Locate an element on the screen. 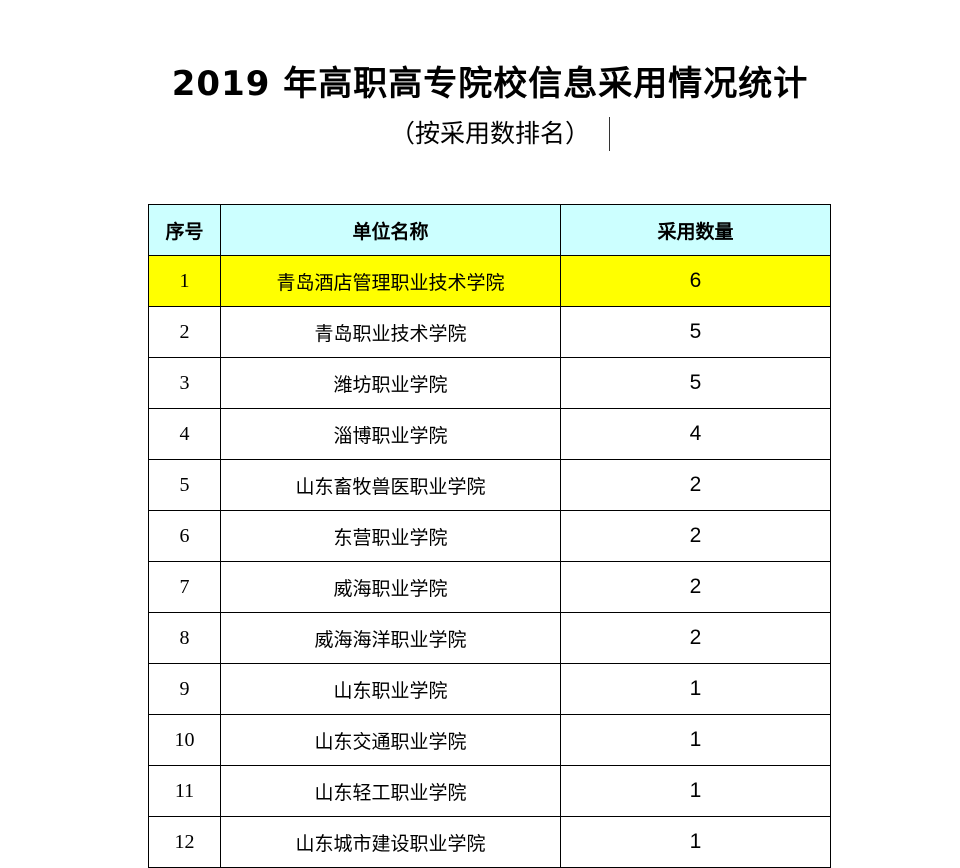 This screenshot has width=960, height=868. row-name: 山东职业学院 is located at coordinates (390, 689).